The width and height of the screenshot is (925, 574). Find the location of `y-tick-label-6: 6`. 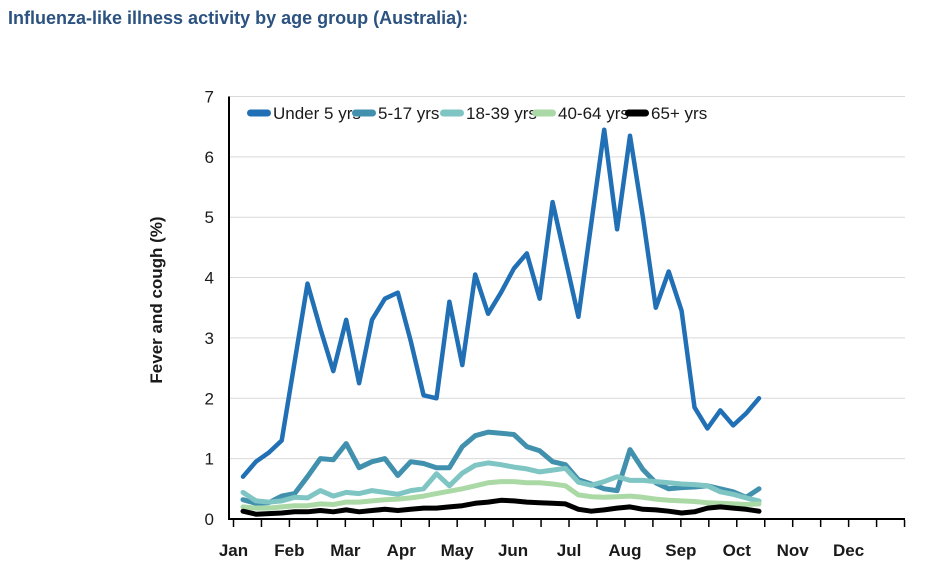

y-tick-label-6: 6 is located at coordinates (209, 157).